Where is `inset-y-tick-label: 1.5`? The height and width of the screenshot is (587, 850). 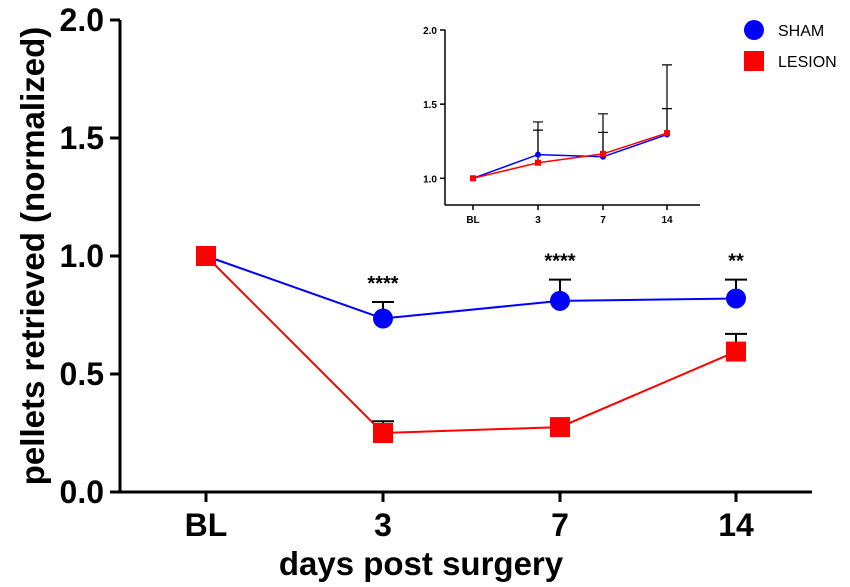
inset-y-tick-label: 1.5 is located at coordinates (430, 105).